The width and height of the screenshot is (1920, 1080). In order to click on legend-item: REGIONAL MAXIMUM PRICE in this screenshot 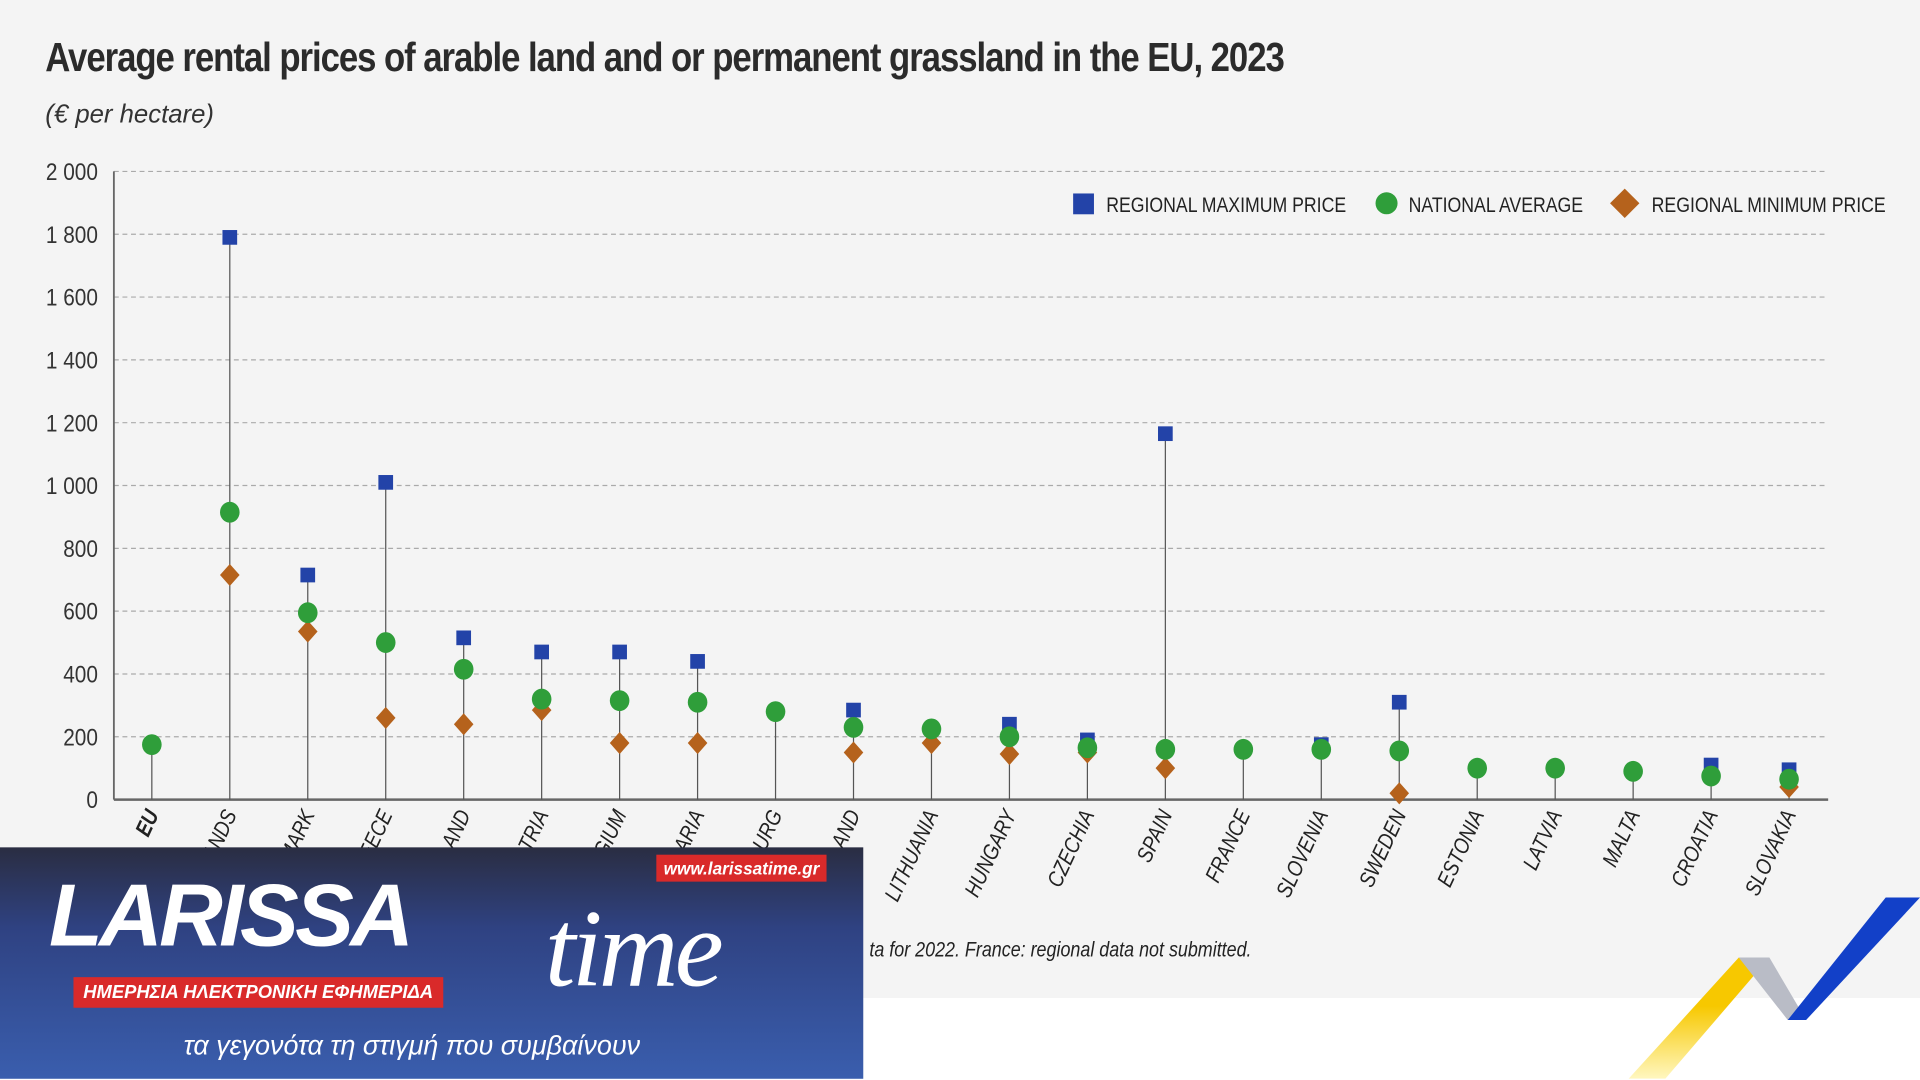, I will do `click(1209, 205)`.